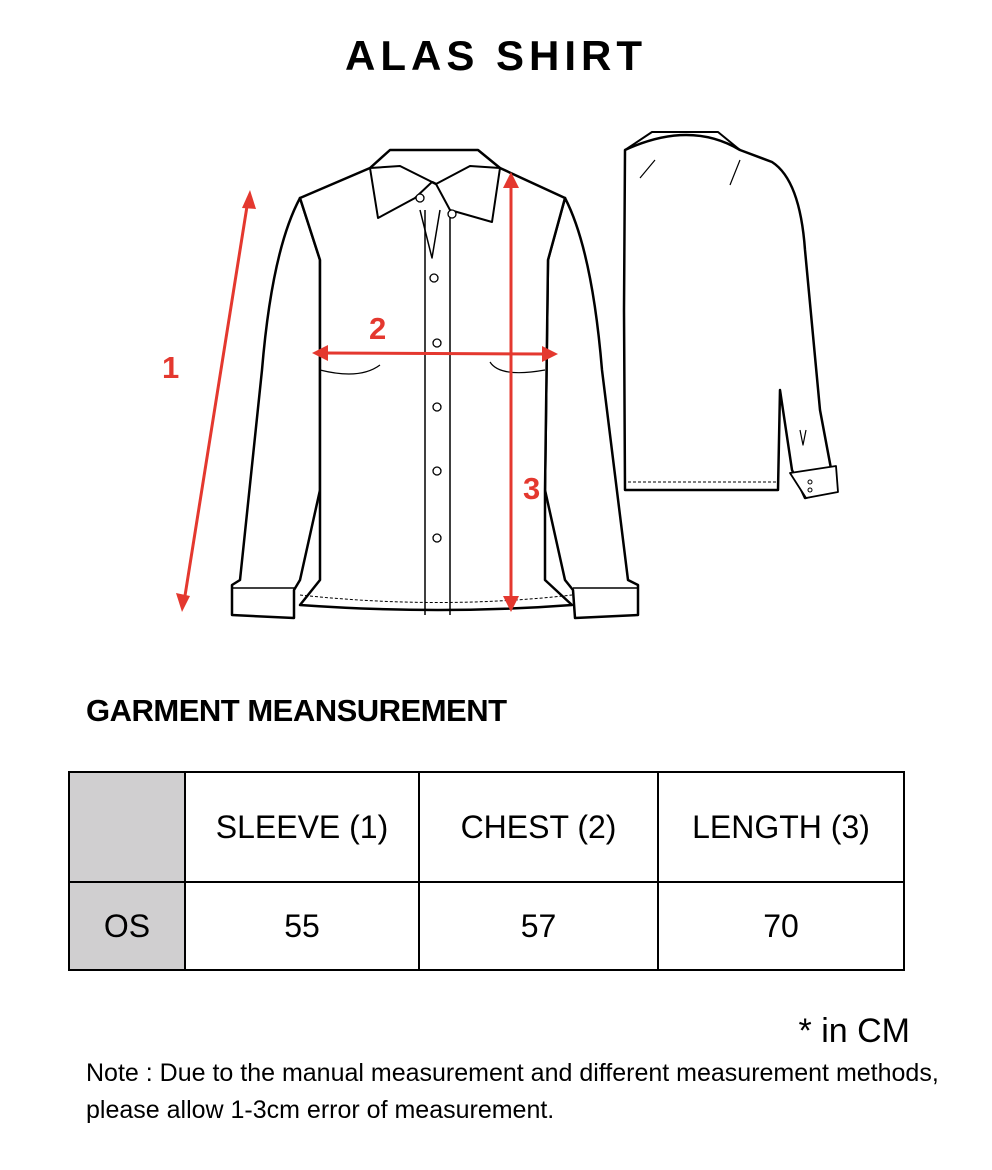 The image size is (992, 1170). Describe the element at coordinates (127, 827) in the screenshot. I see `table-corner-cell` at that location.